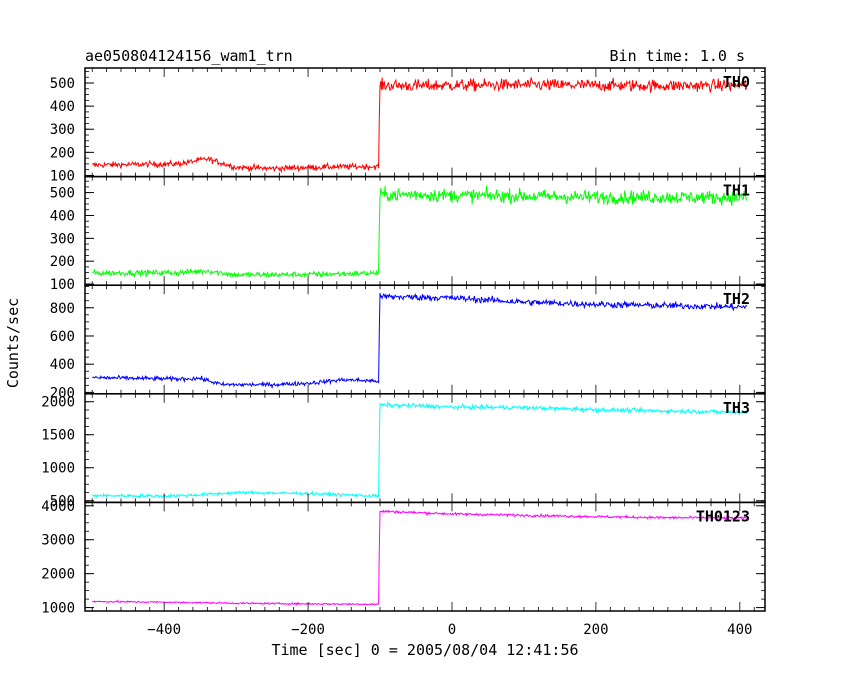  What do you see at coordinates (62, 337) in the screenshot?
I see `y-tick-label: 600` at bounding box center [62, 337].